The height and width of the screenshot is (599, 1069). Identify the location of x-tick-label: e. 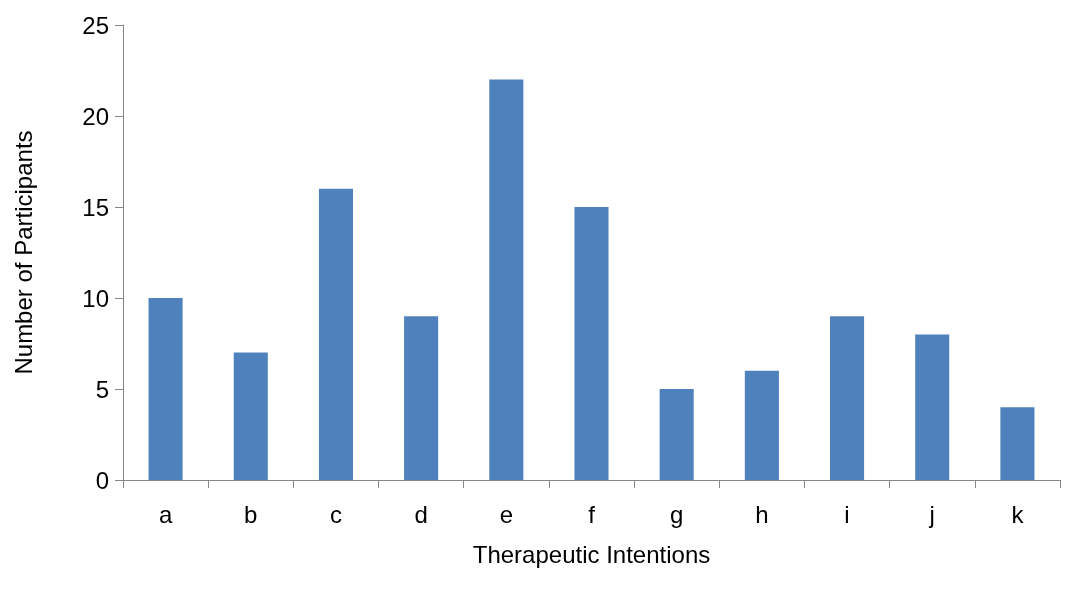
(506, 514).